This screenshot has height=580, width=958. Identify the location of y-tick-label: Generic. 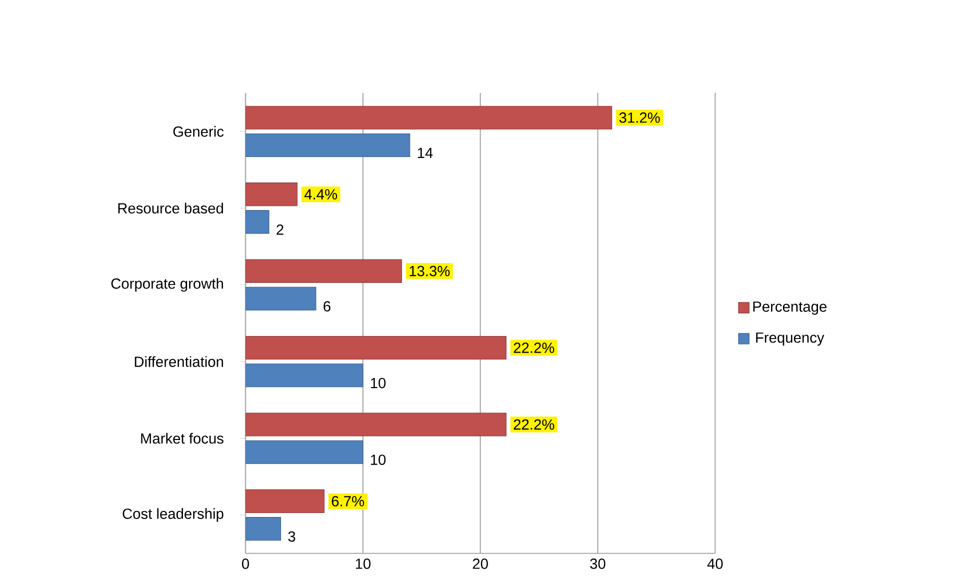
(198, 131).